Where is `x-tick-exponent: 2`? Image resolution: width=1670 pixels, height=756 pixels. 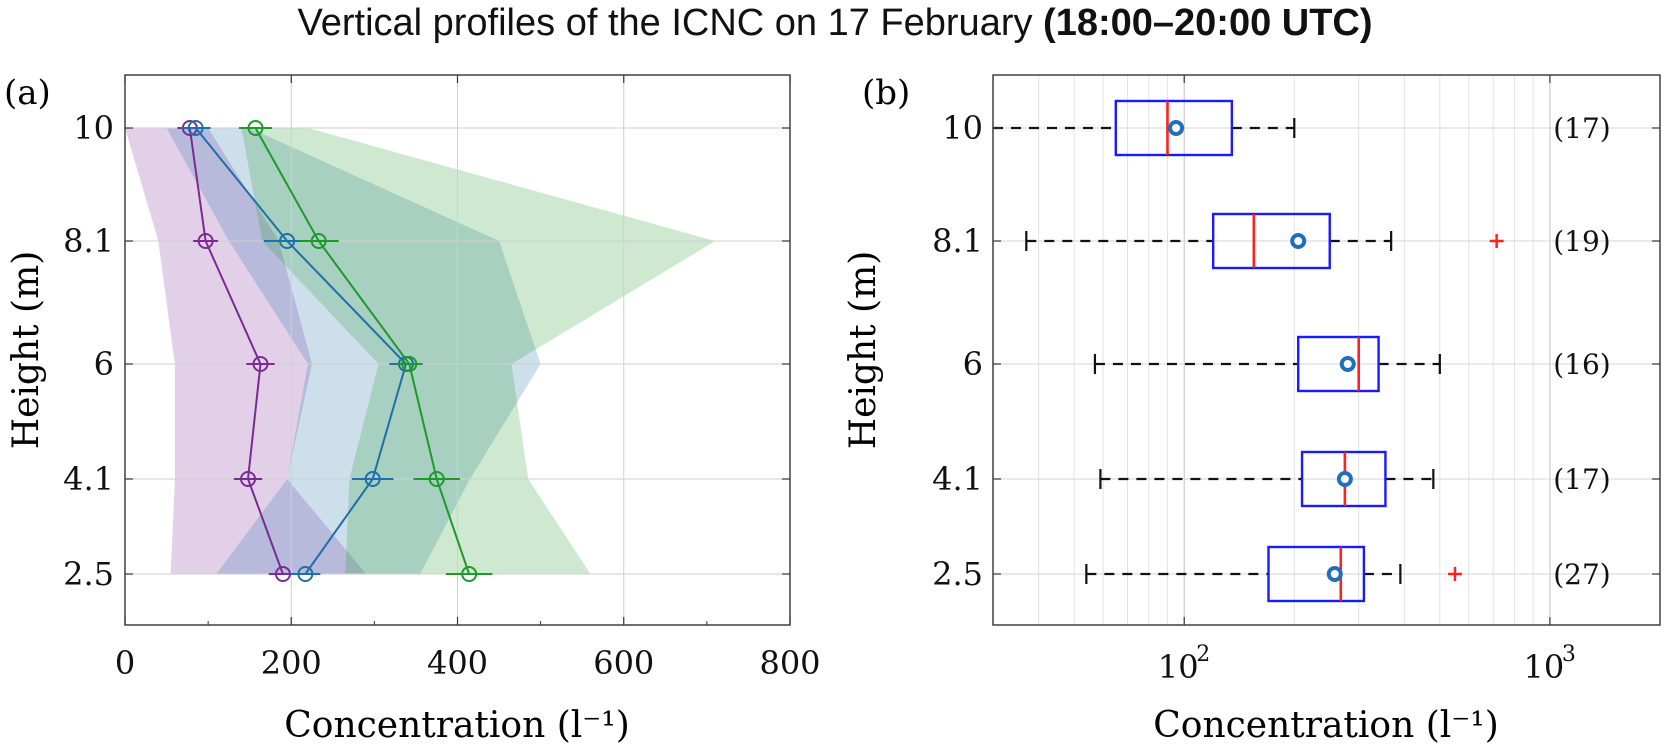
x-tick-exponent: 2 is located at coordinates (1203, 654).